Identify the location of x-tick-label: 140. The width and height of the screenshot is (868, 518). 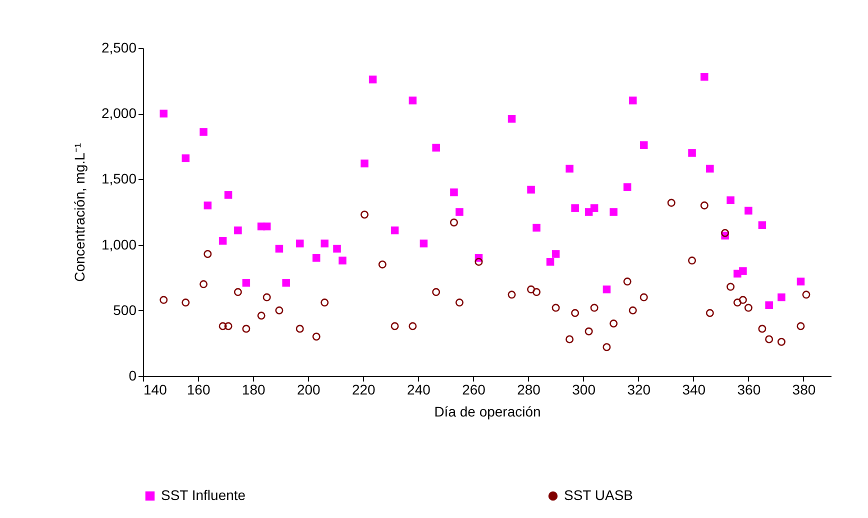
(156, 390).